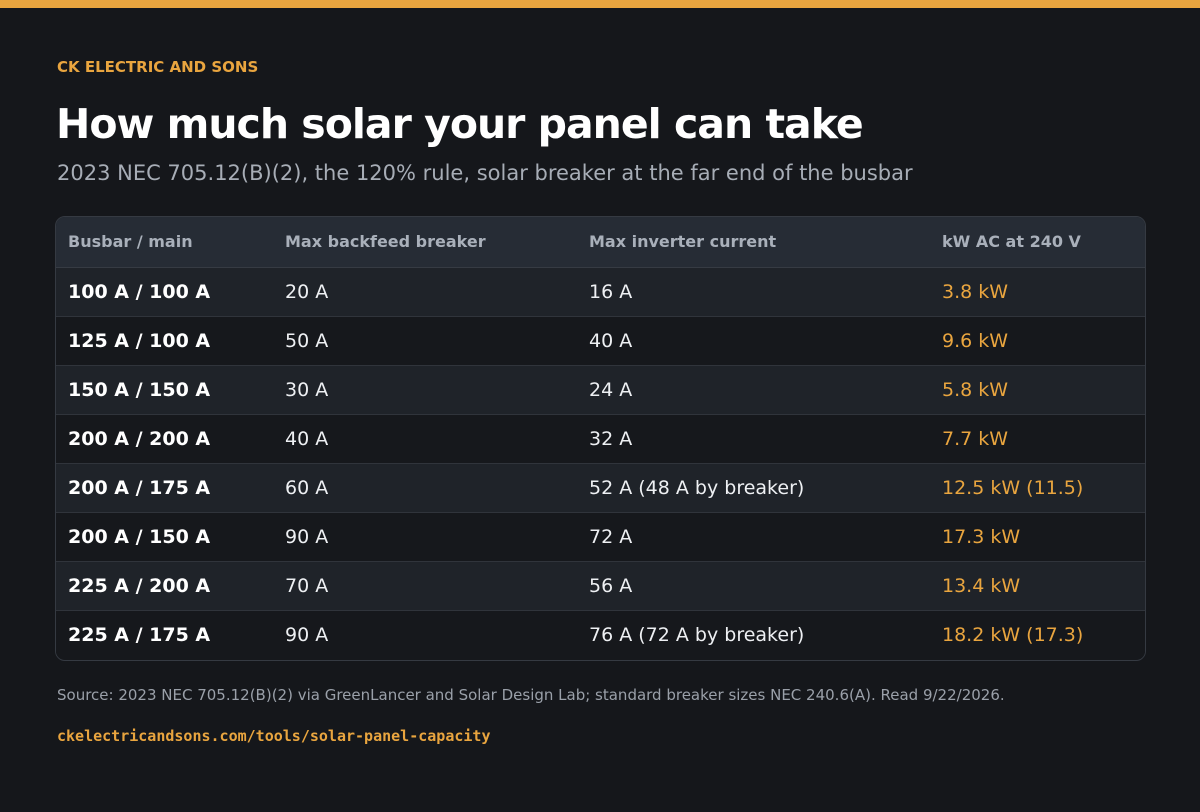 Image resolution: width=1200 pixels, height=812 pixels. What do you see at coordinates (697, 634) in the screenshot?
I see `cell-inverter-current: 76 A (72 A by breaker)` at bounding box center [697, 634].